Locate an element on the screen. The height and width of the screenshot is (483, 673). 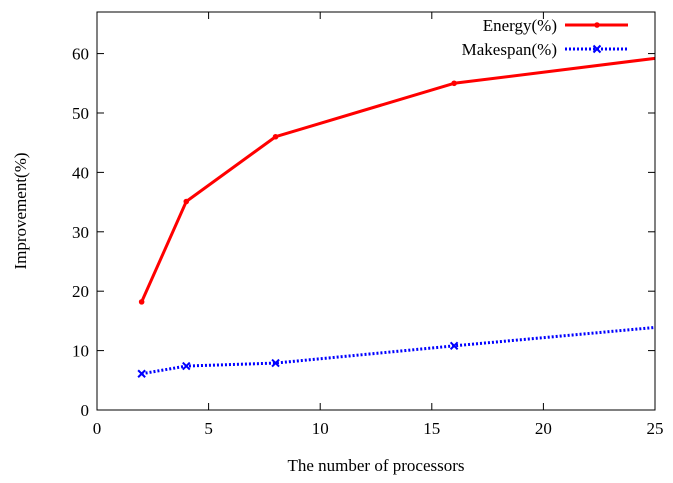
x-tick-label: 20 is located at coordinates (543, 428).